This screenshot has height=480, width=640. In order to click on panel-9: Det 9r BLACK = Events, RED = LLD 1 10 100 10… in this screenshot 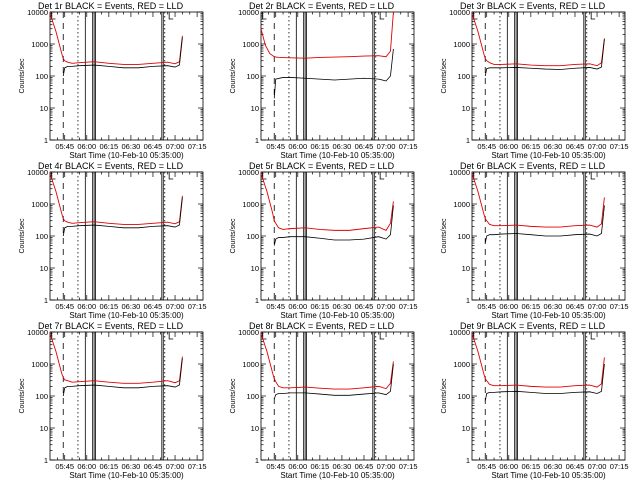, I will do `click(535, 400)`.